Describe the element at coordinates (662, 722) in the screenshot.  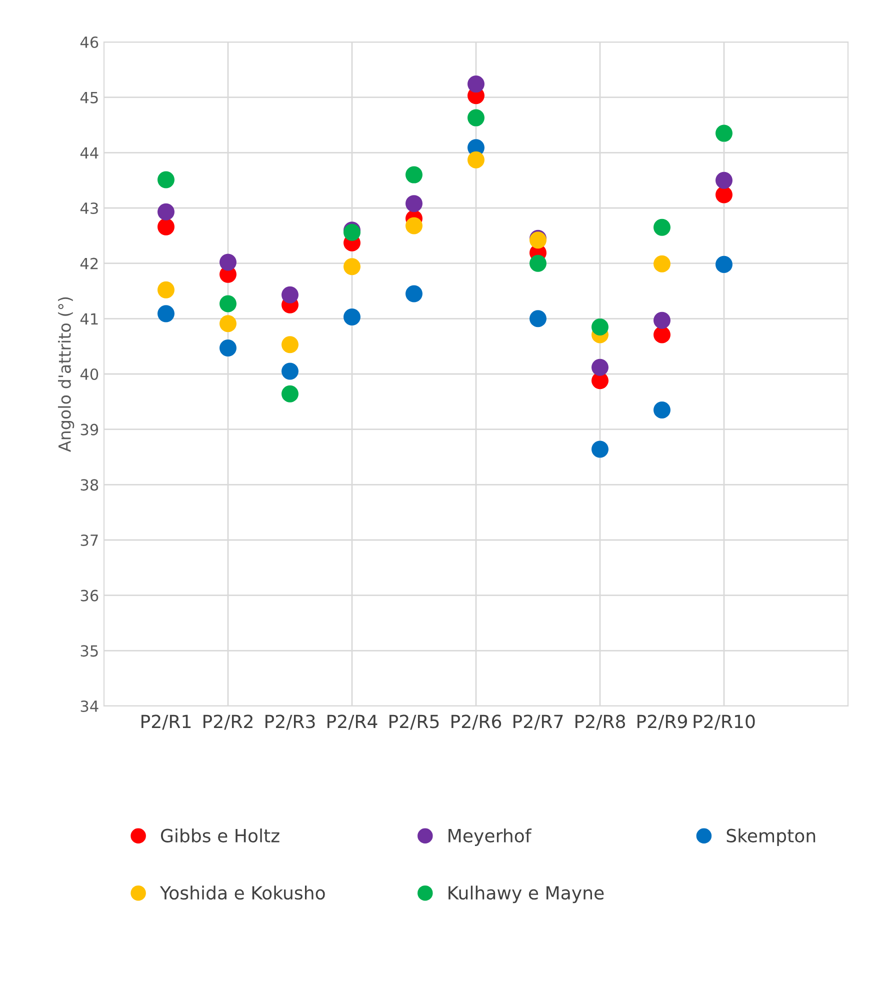
I see `x-tick-label: P2/R9` at that location.